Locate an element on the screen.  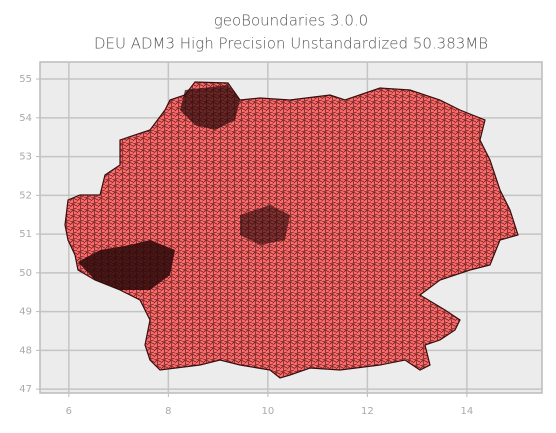
x-tick-label: 12 is located at coordinates (367, 411).